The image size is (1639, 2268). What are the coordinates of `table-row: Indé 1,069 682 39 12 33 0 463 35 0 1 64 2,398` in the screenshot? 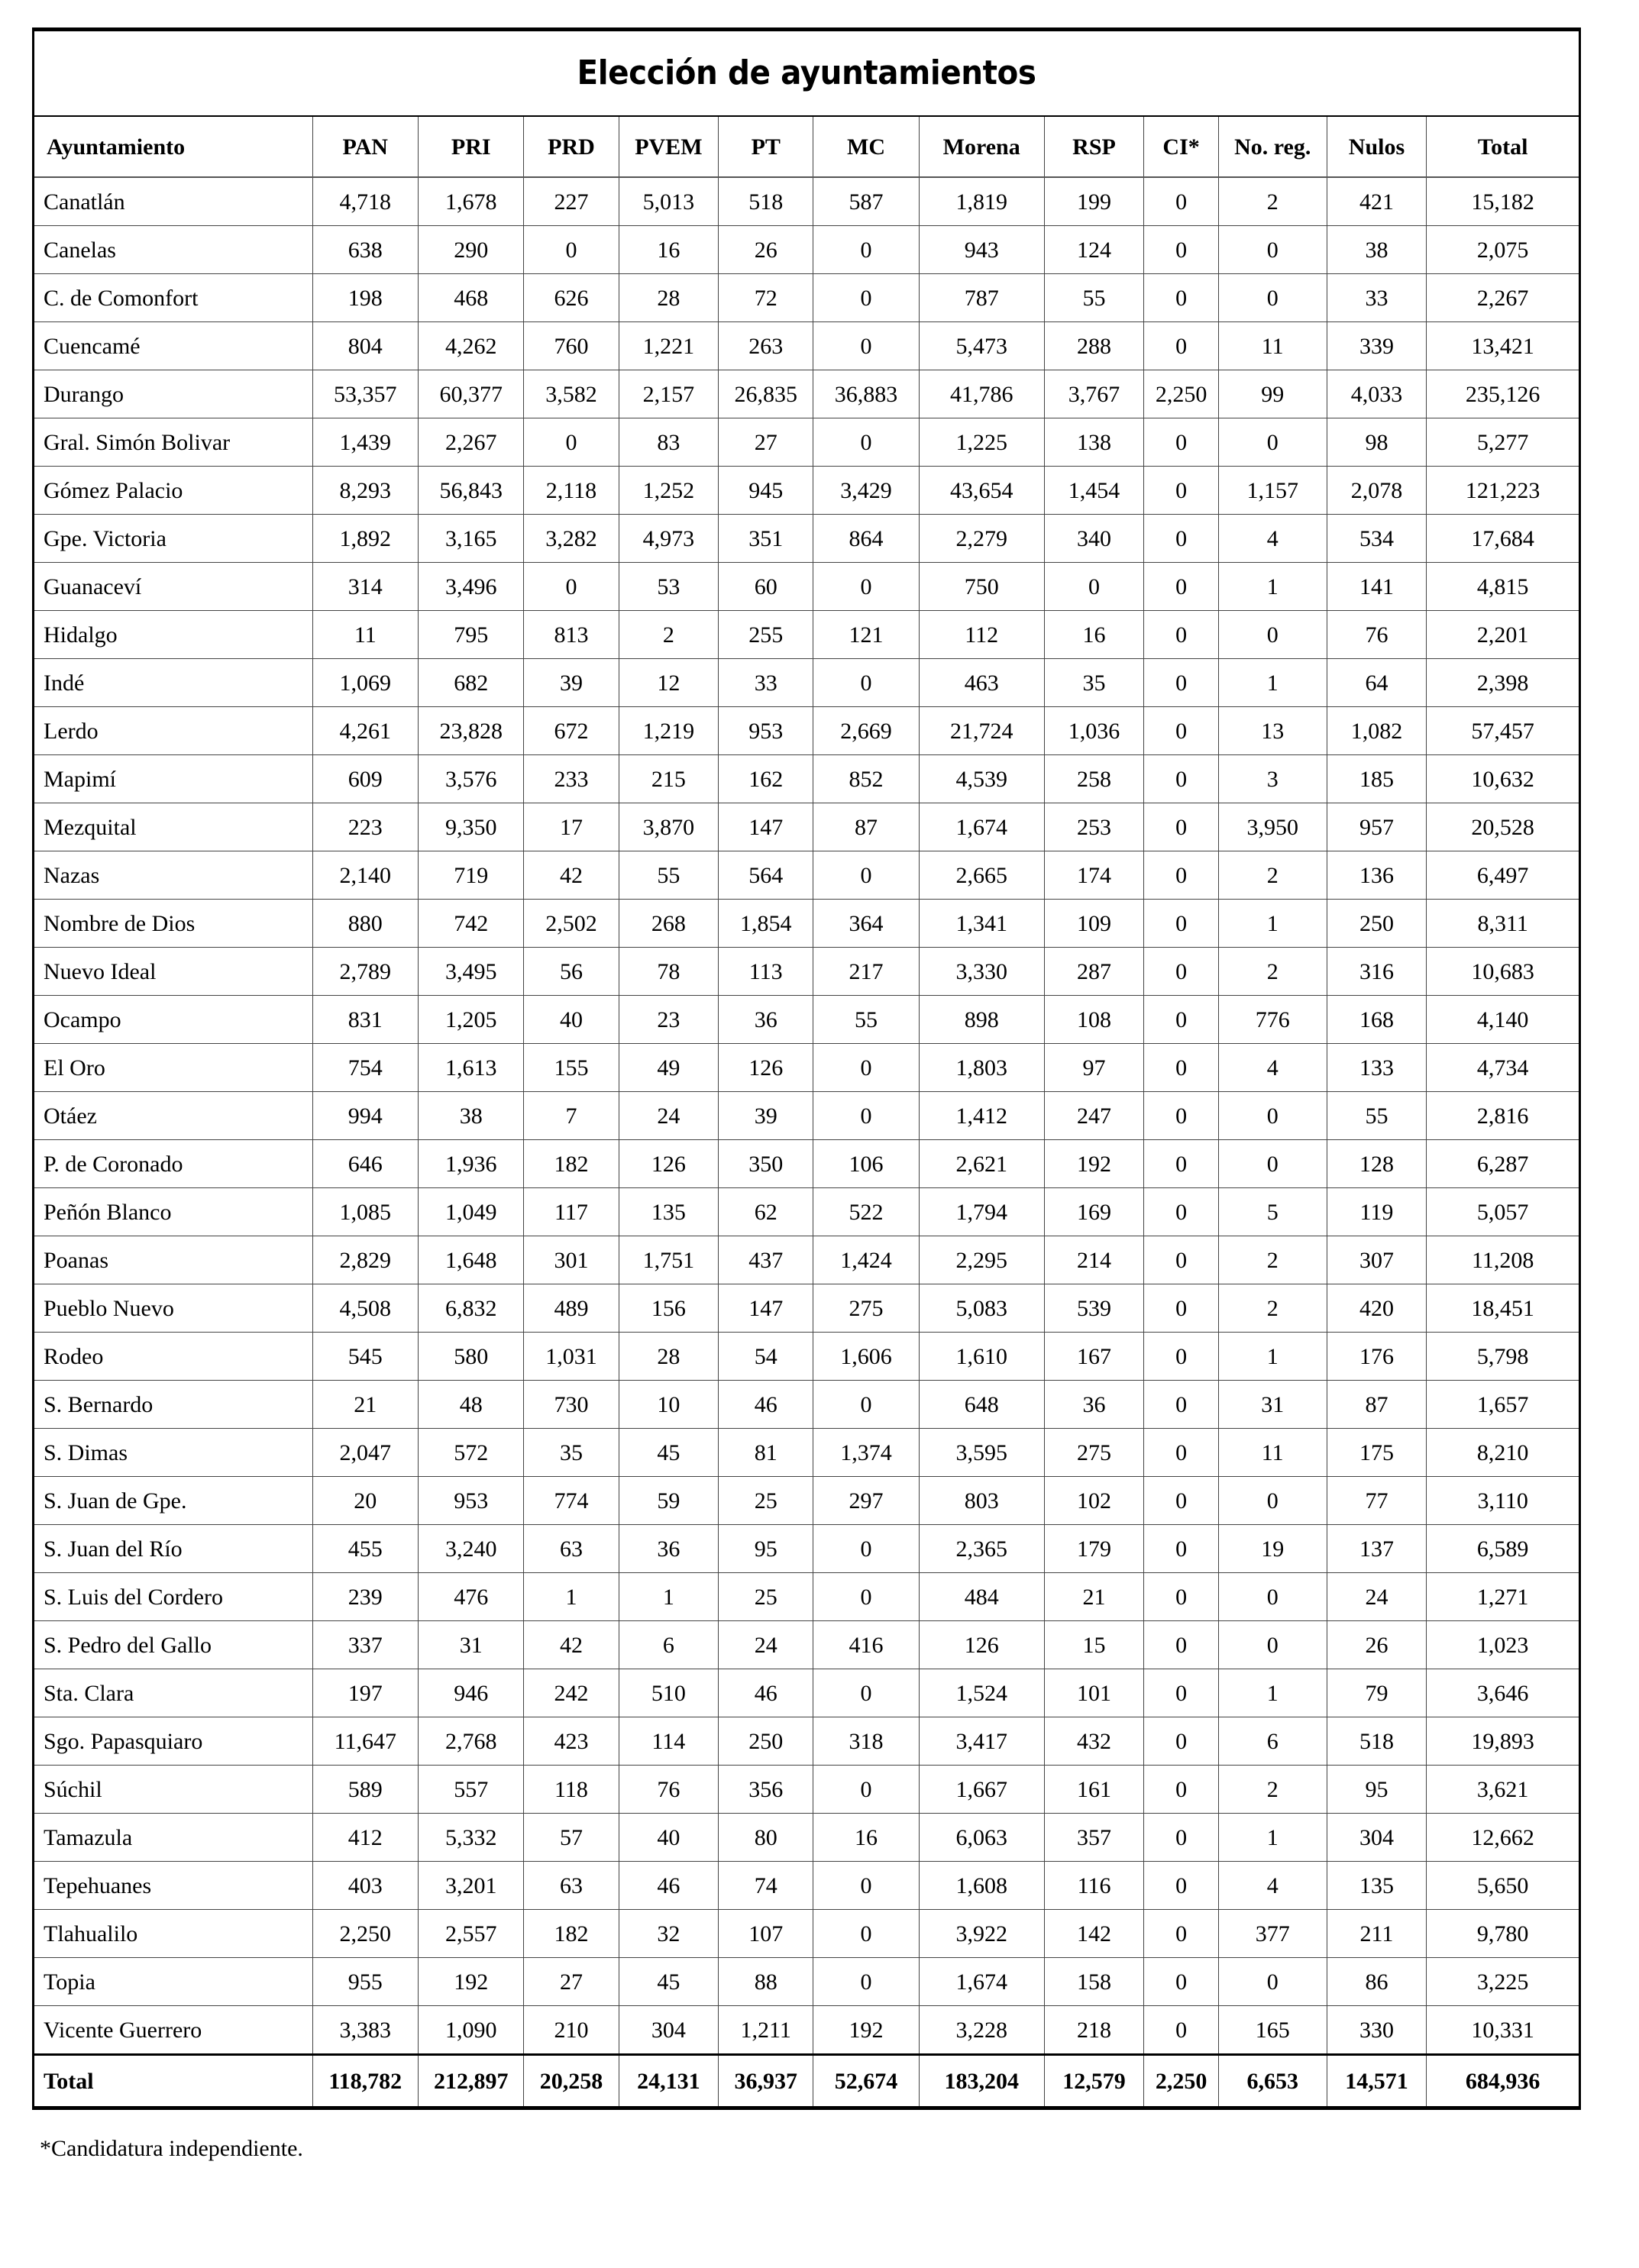 It's located at (806, 682).